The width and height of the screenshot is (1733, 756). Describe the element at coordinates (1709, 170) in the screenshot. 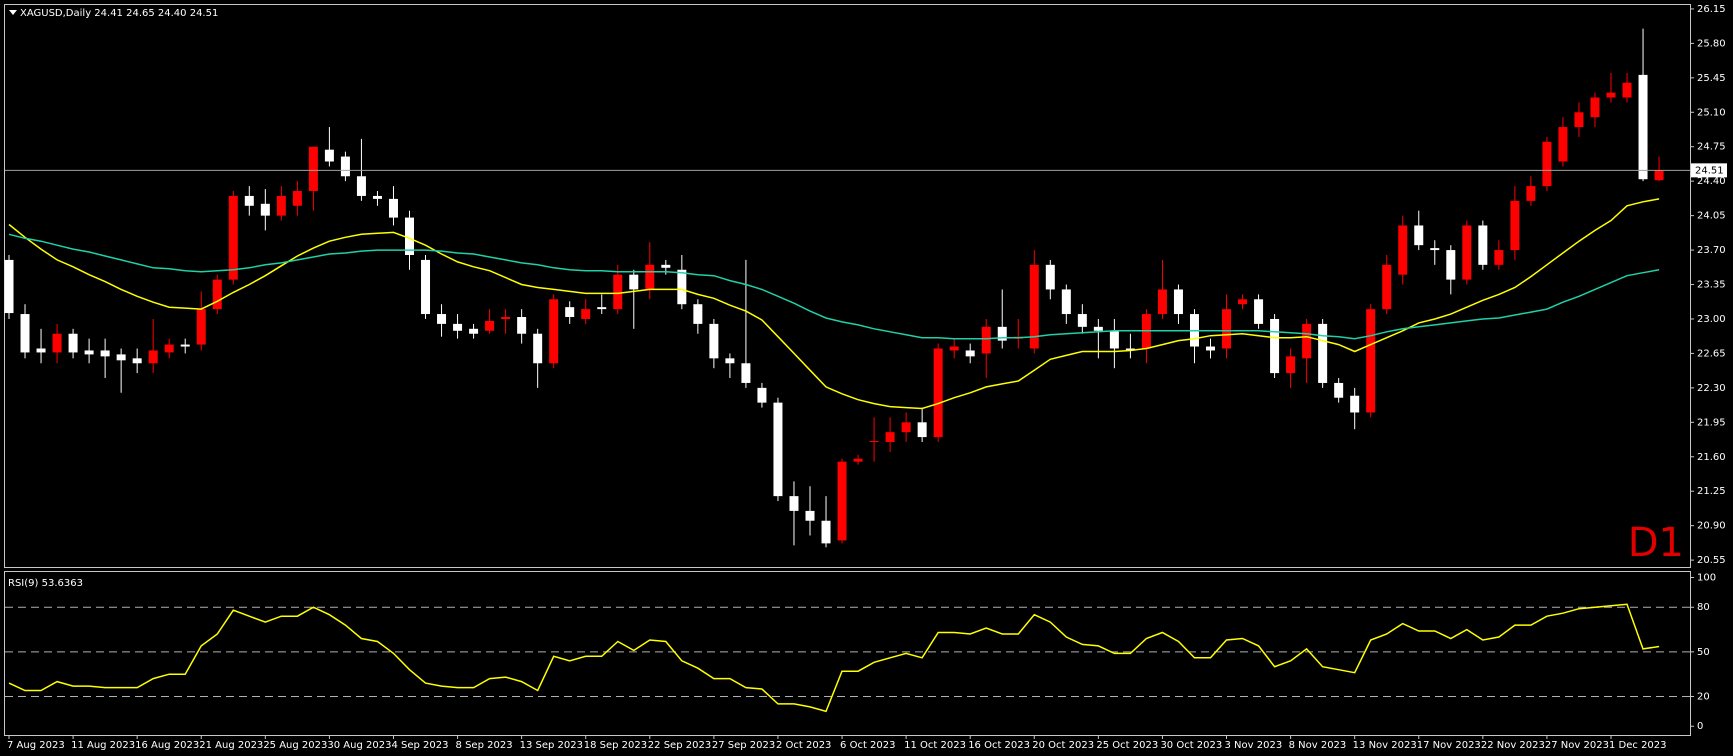

I see `current-price-label: 24.51` at that location.